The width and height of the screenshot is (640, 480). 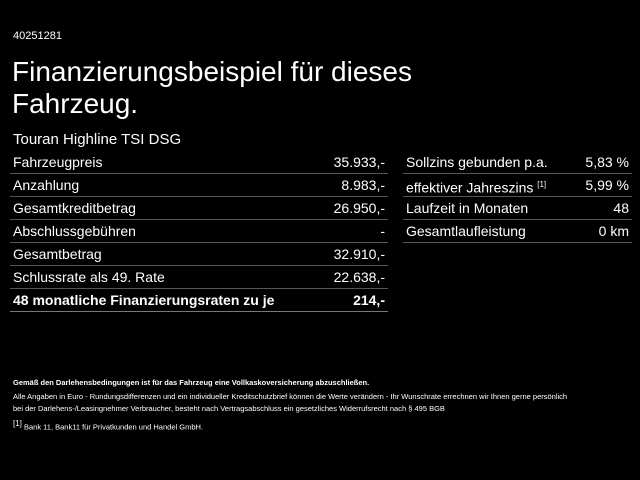 I want to click on row-value: 26.950,-, so click(x=359, y=208).